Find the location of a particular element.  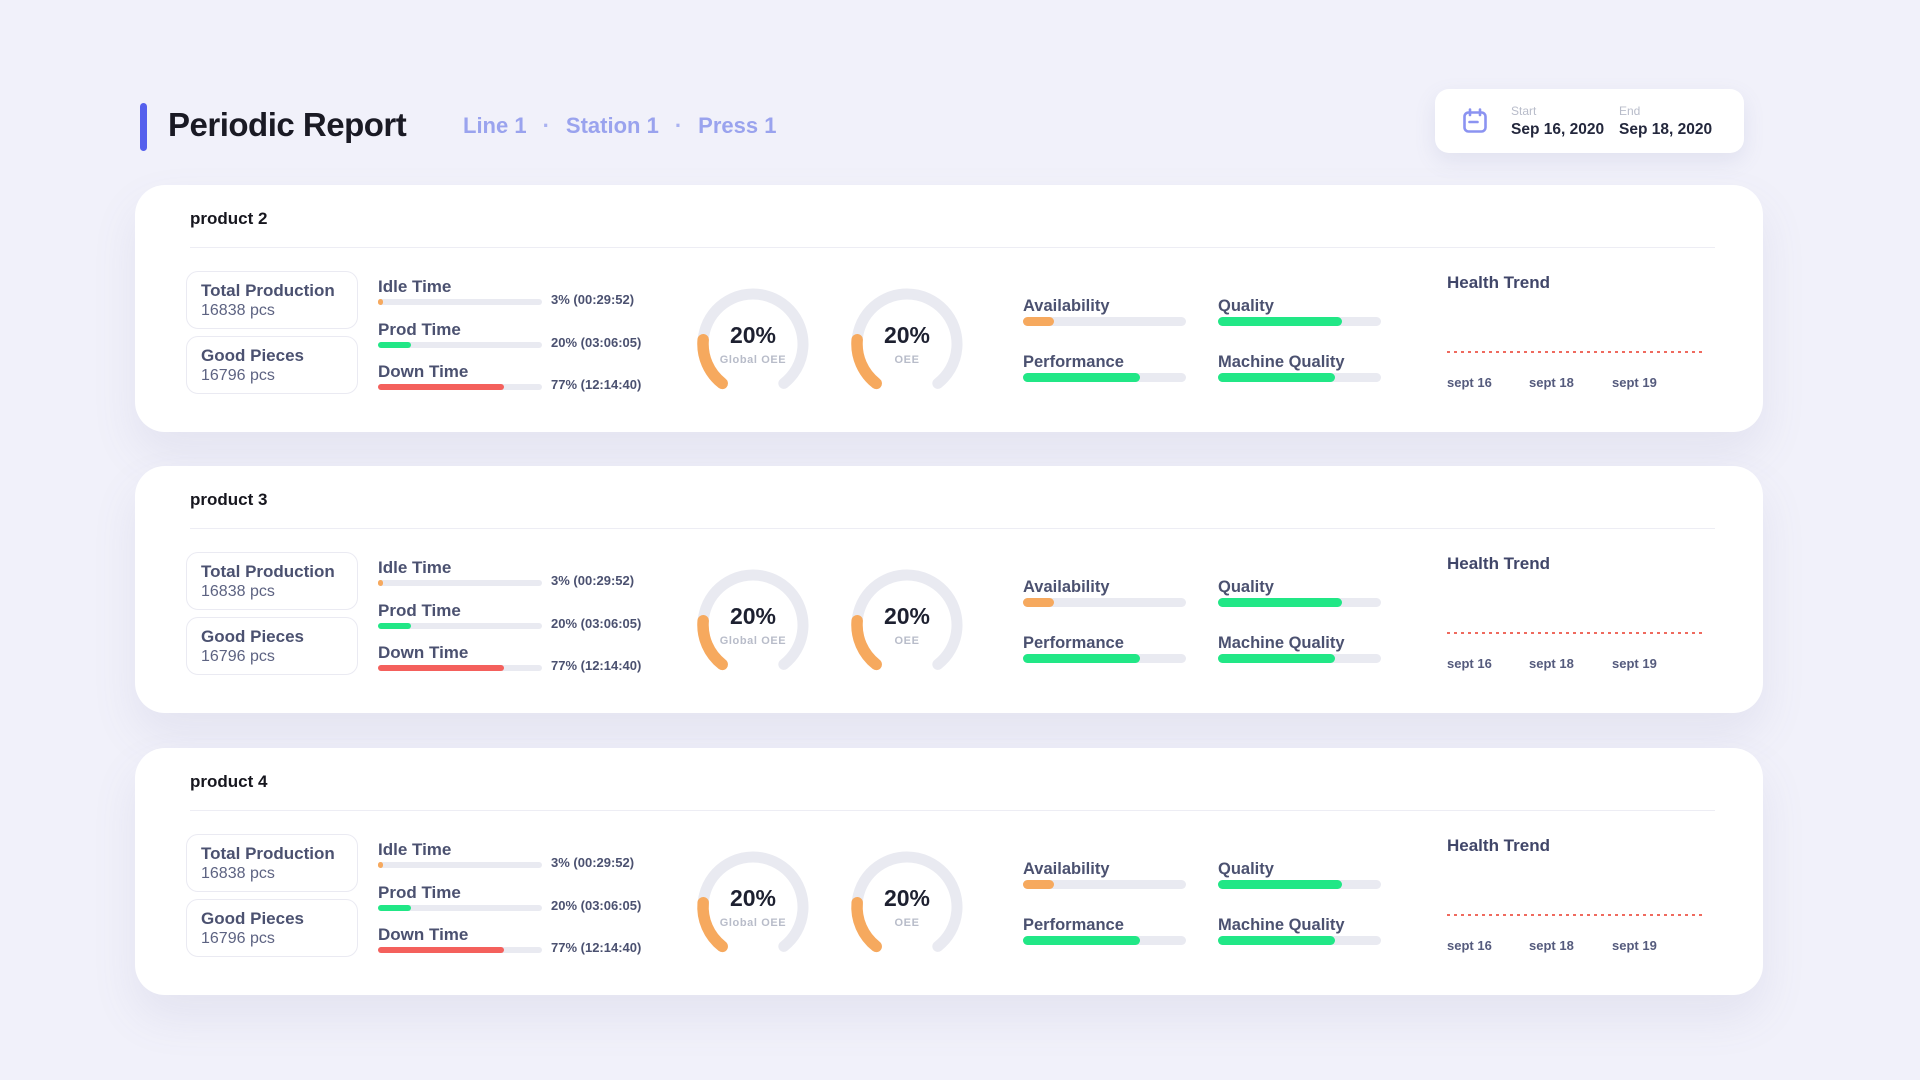

idle-time-value: 3% (00:29:52) is located at coordinates (593, 862).